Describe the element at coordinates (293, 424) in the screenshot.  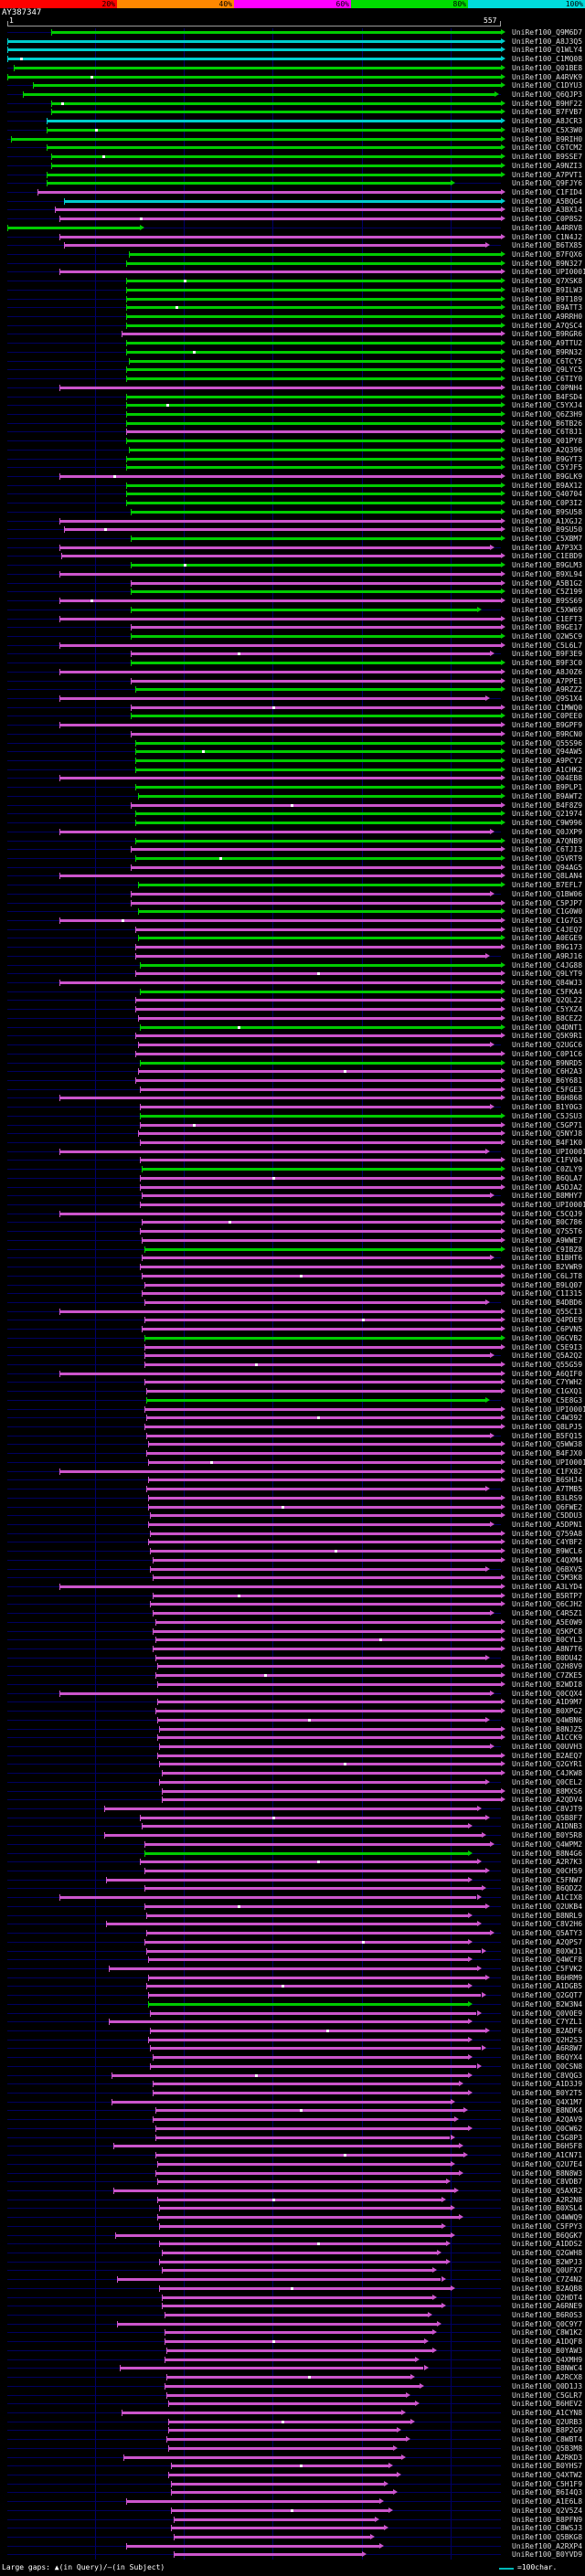
I see `hit-row: UniRef100_B6TB26` at that location.